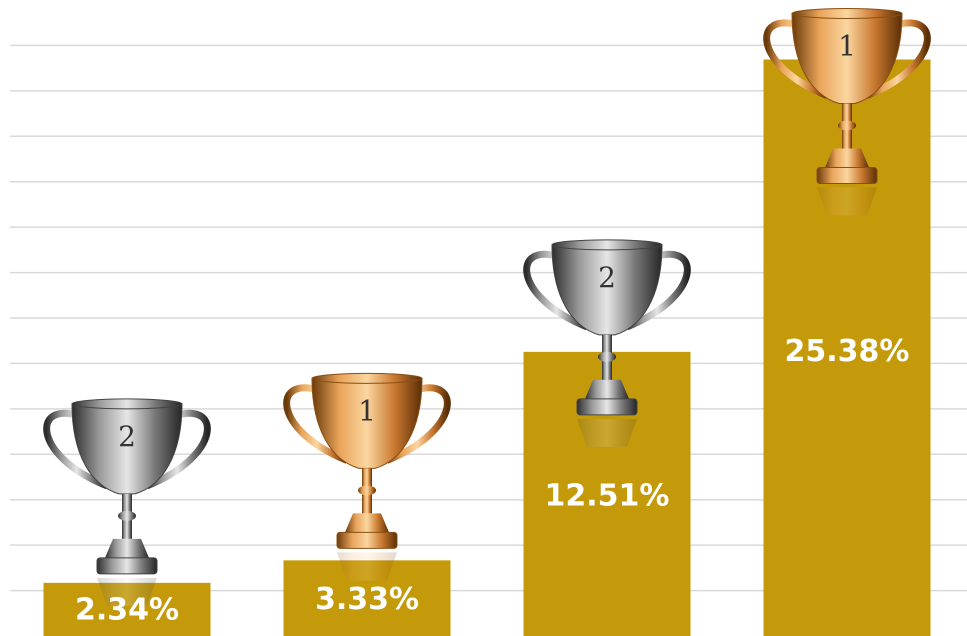  What do you see at coordinates (367, 599) in the screenshot?
I see `value-label: 3.33%` at bounding box center [367, 599].